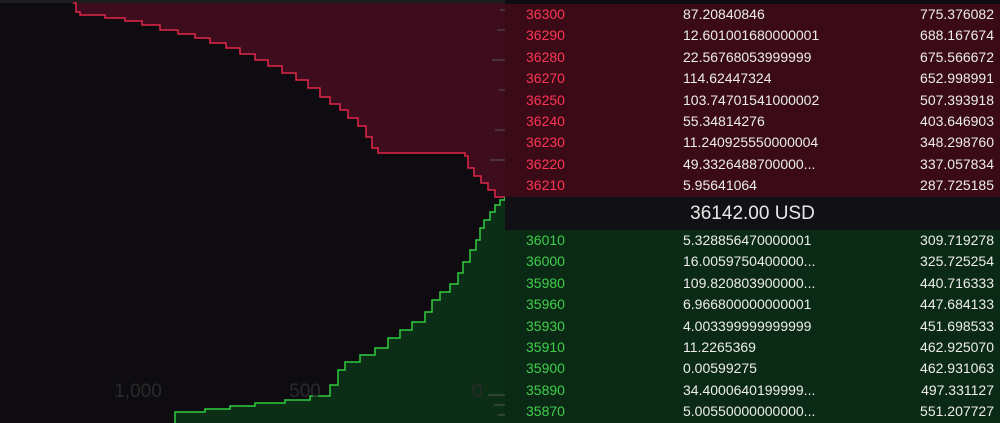 This screenshot has height=423, width=1000. I want to click on price: 36000, so click(545, 261).